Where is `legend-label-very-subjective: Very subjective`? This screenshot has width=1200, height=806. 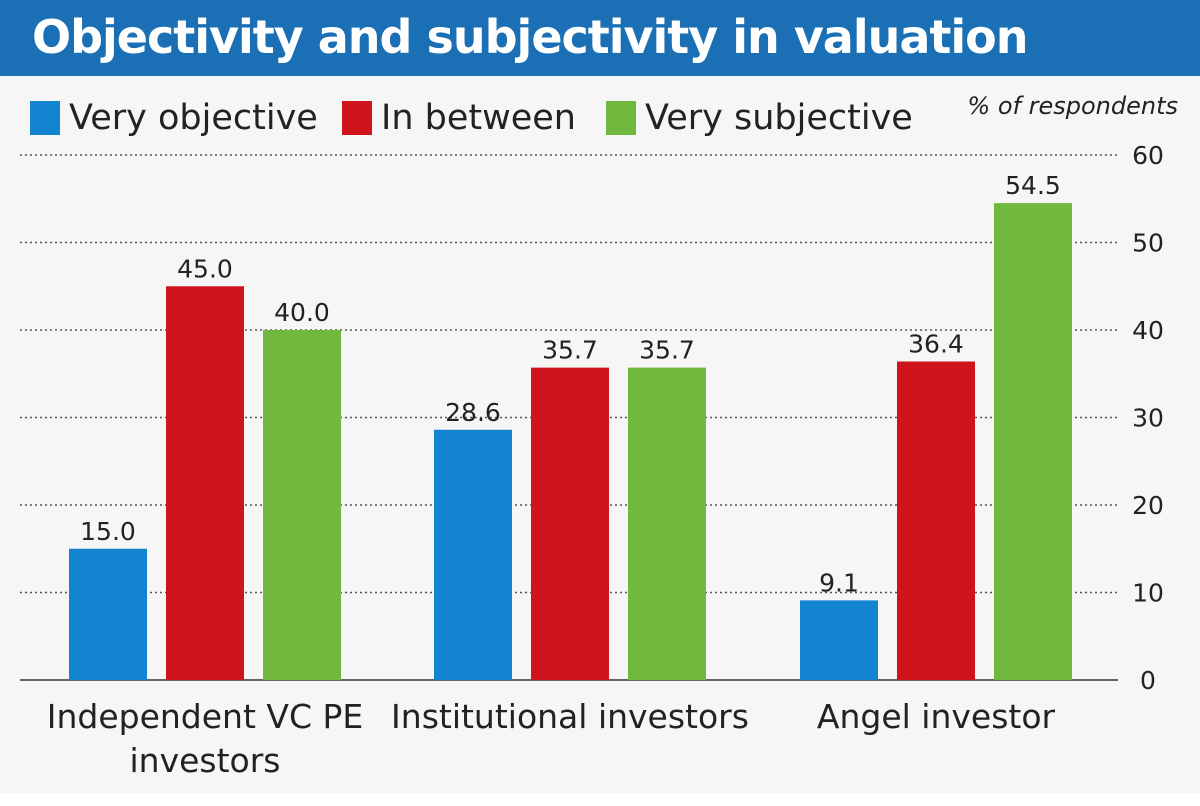
legend-label-very-subjective: Very subjective is located at coordinates (779, 118).